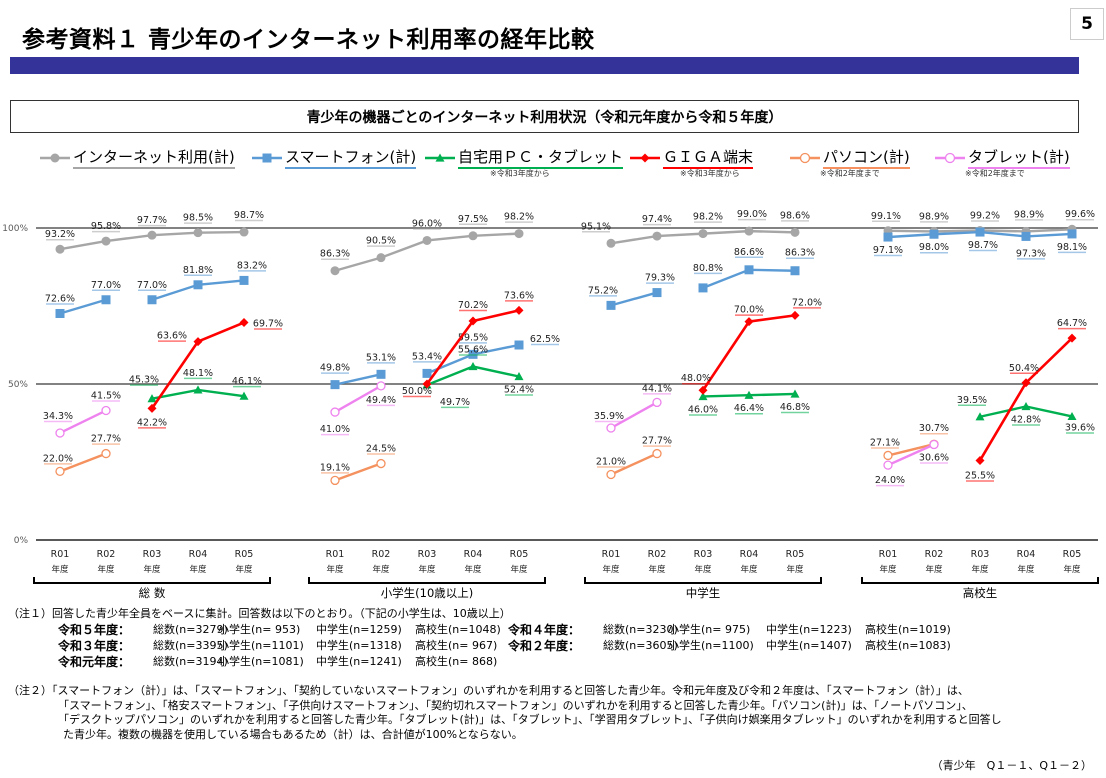 This screenshot has height=778, width=1106. I want to click on data-label: 86.6%, so click(749, 252).